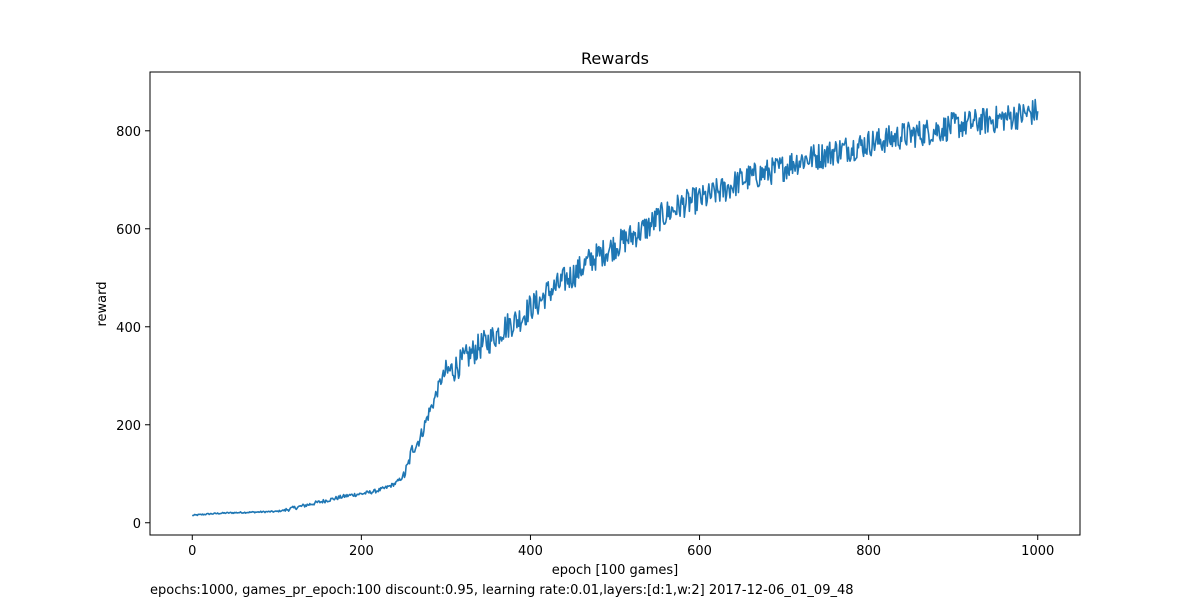 This screenshot has width=1200, height=600. What do you see at coordinates (128, 426) in the screenshot?
I see `y-tick-label: 200` at bounding box center [128, 426].